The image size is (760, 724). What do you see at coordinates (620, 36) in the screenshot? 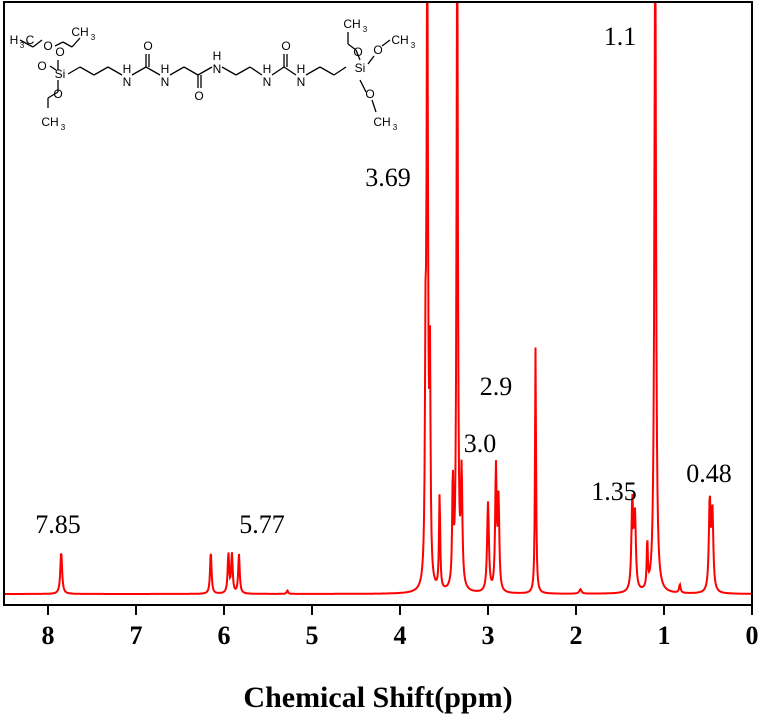
I see `peak-annotation-label: 1.1` at bounding box center [620, 36].